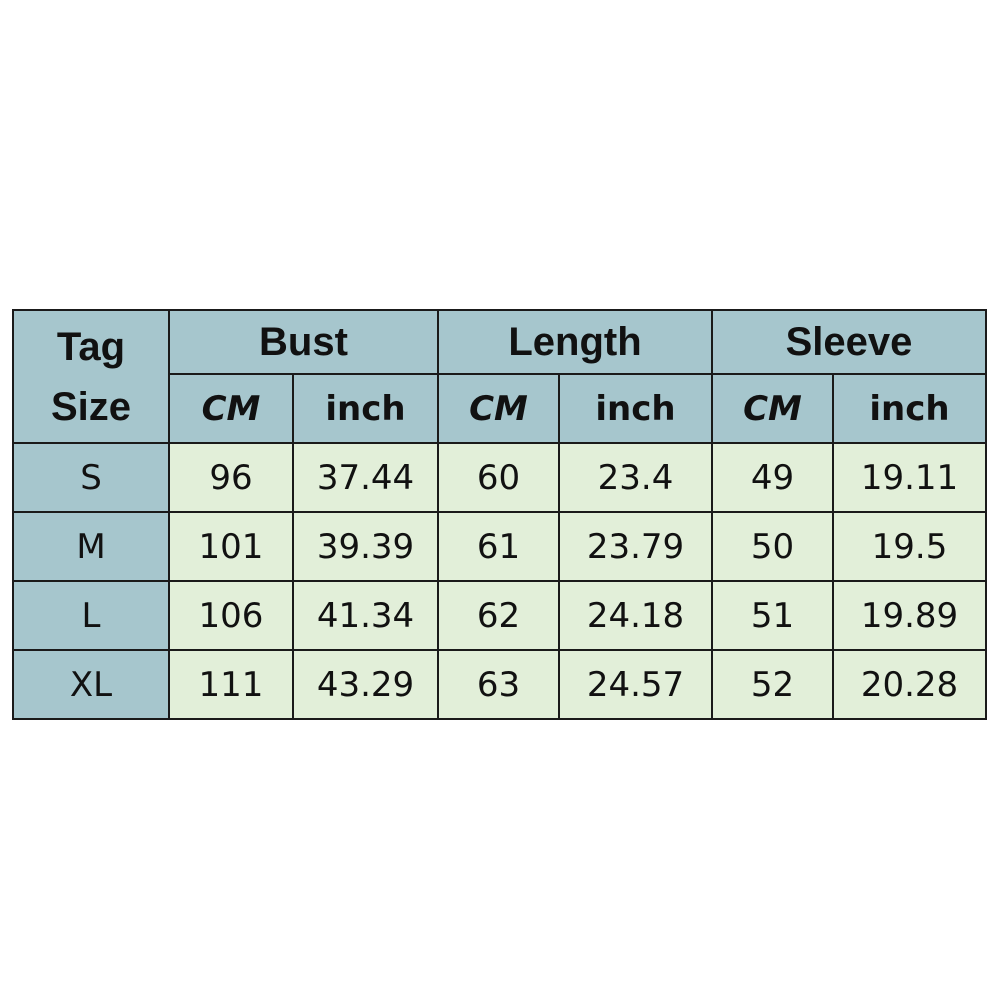 This screenshot has width=1002, height=1002. I want to click on value-cell: 19.5, so click(909, 546).